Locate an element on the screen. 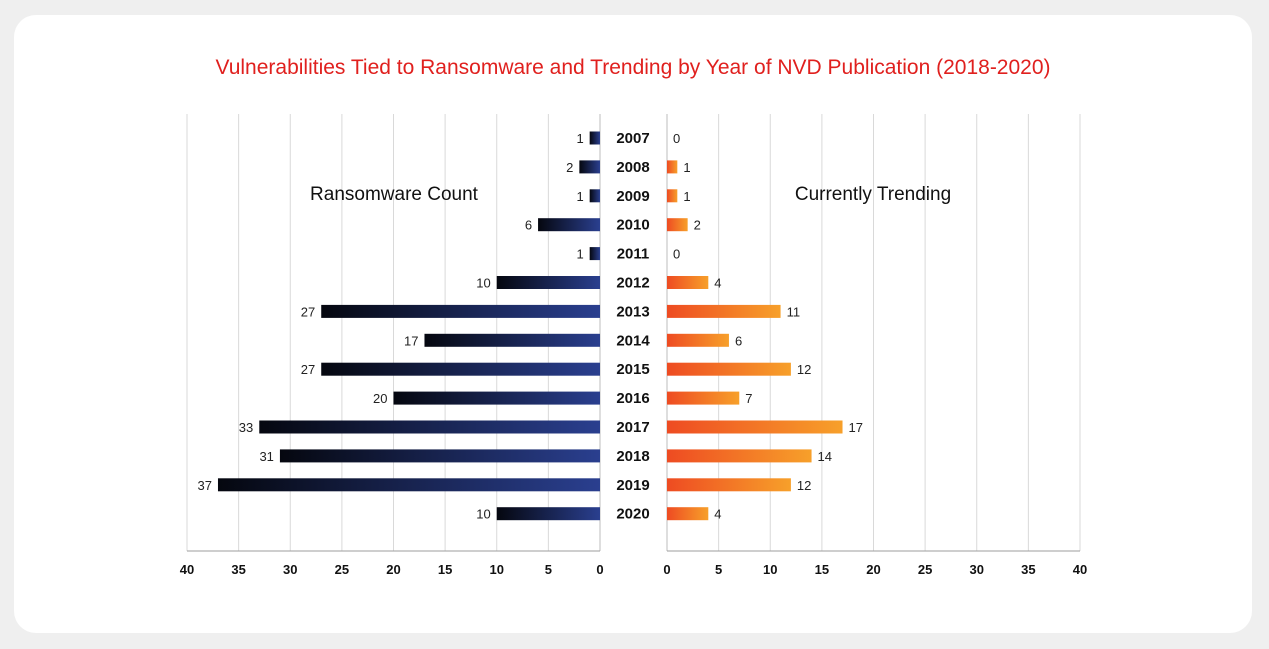 Image resolution: width=1269 pixels, height=649 pixels. year-label: 2013 is located at coordinates (632, 311).